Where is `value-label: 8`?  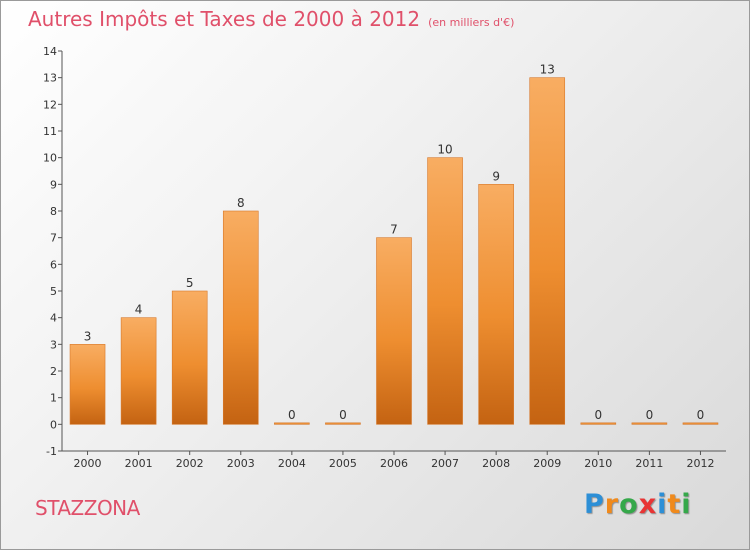 value-label: 8 is located at coordinates (241, 203).